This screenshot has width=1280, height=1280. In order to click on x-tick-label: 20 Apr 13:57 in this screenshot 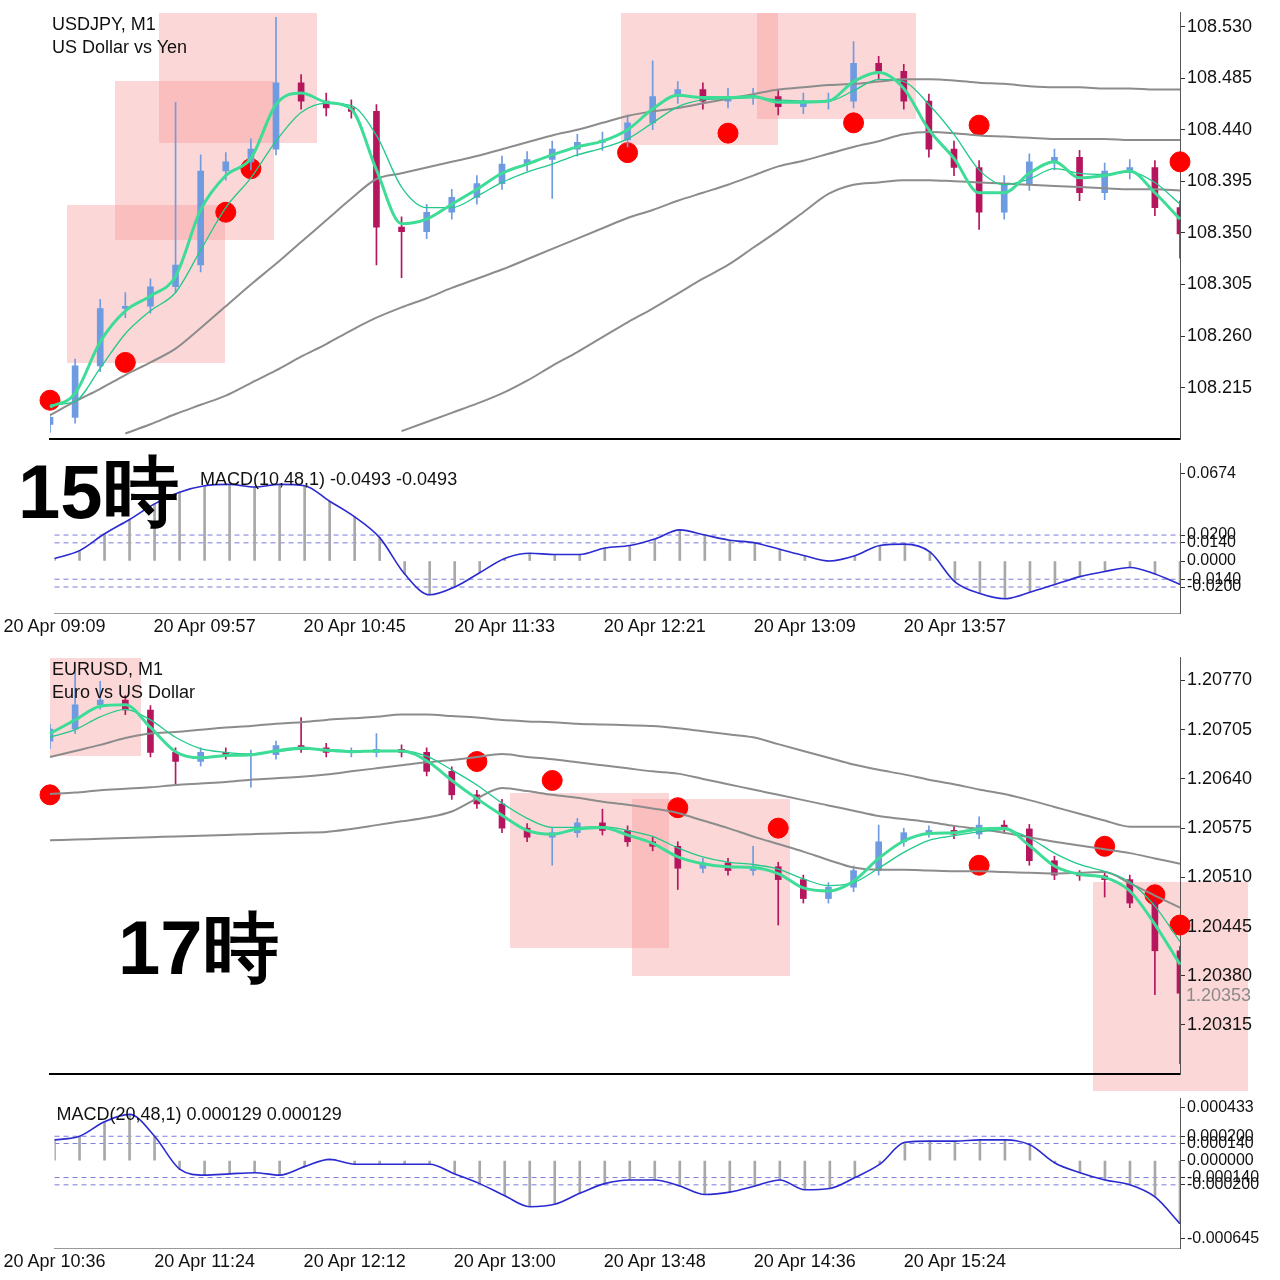, I will do `click(954, 625)`.